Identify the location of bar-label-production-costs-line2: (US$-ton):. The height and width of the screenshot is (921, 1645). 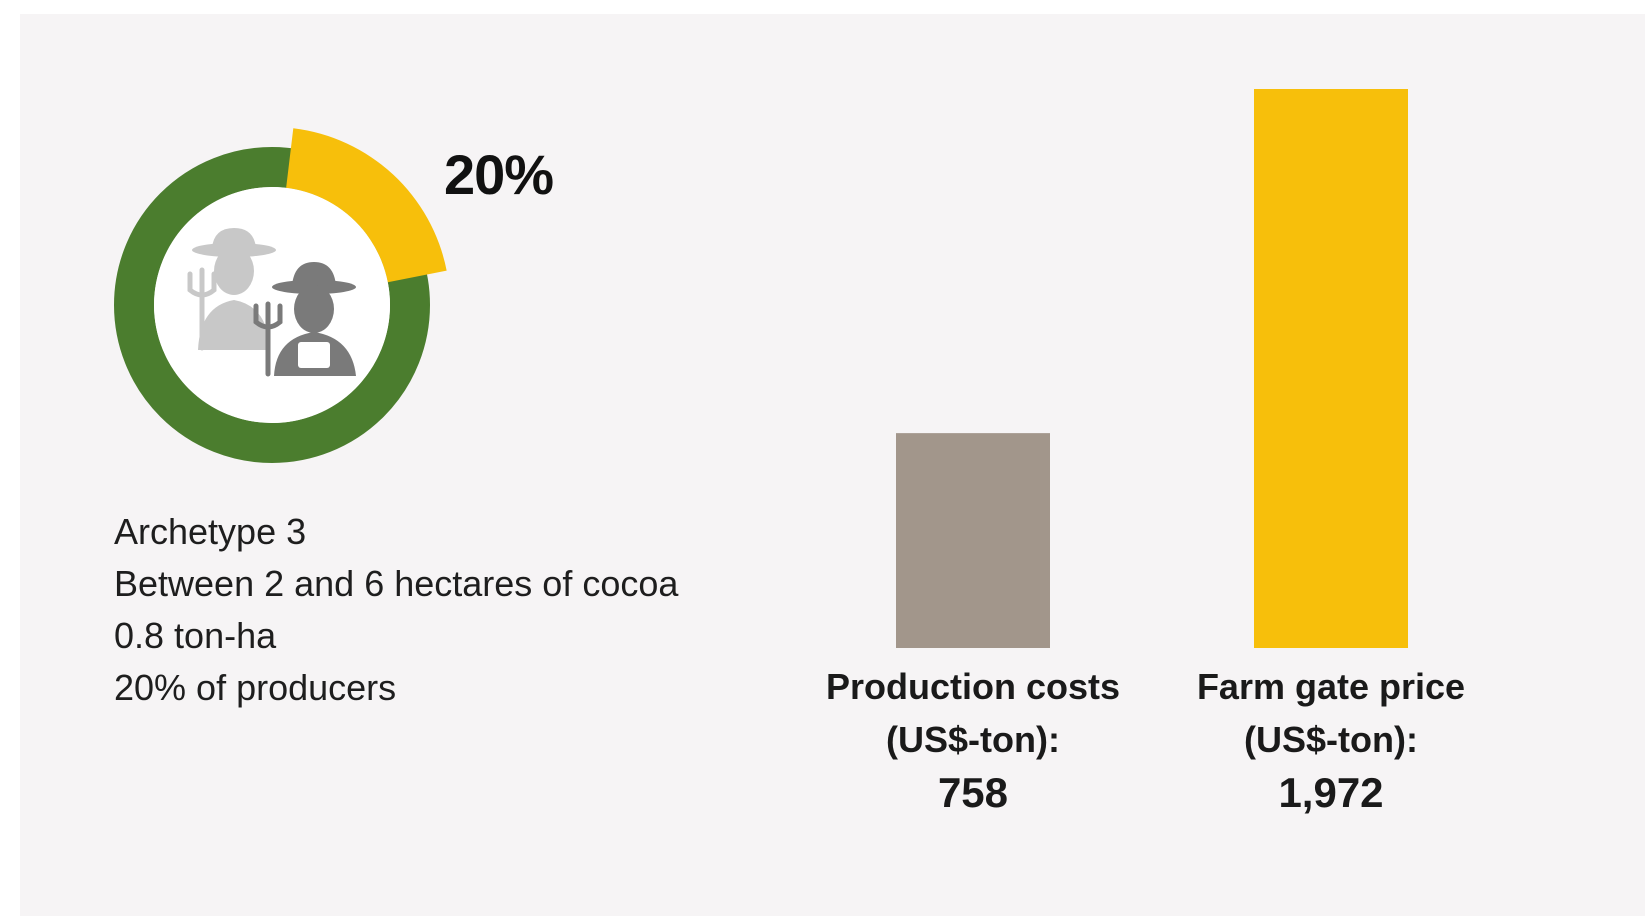
(973, 739).